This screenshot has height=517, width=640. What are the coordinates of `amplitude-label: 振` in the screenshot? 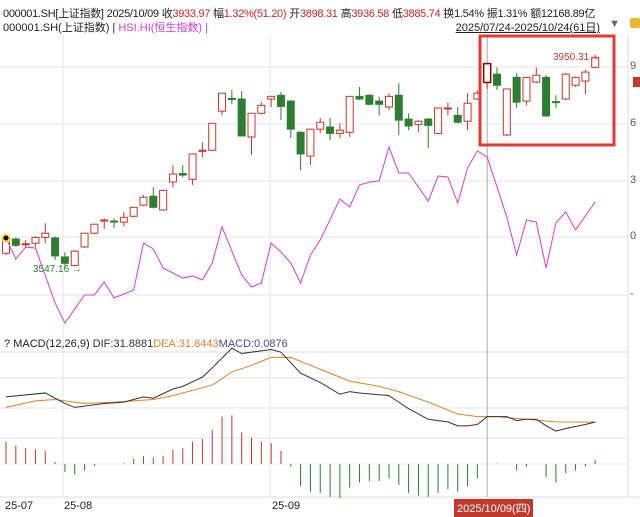 It's located at (492, 14).